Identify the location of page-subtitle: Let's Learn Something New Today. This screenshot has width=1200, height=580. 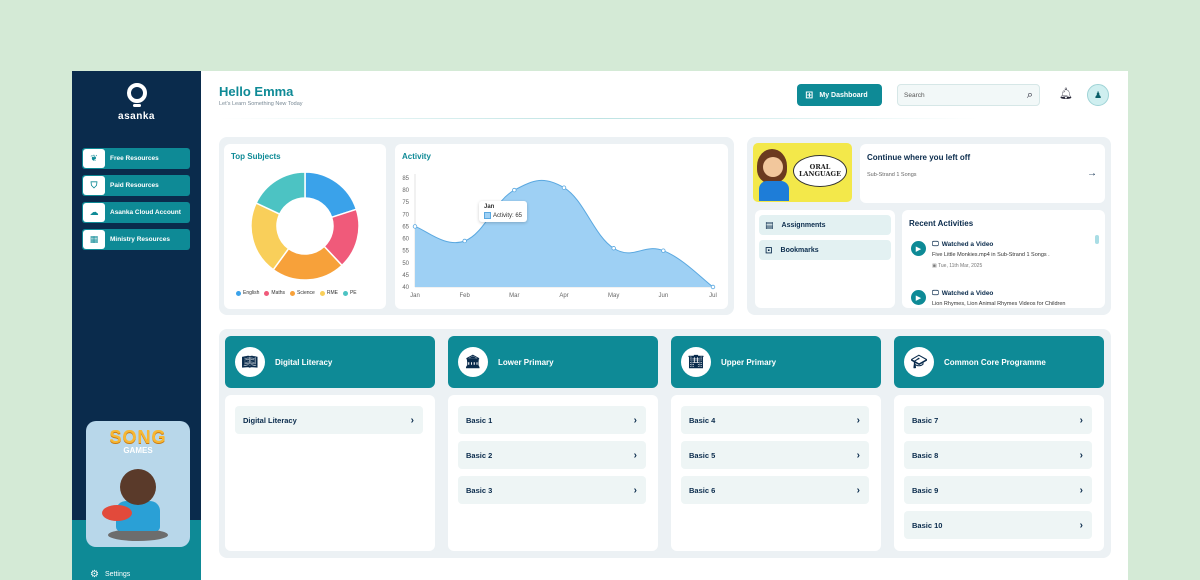
(261, 104).